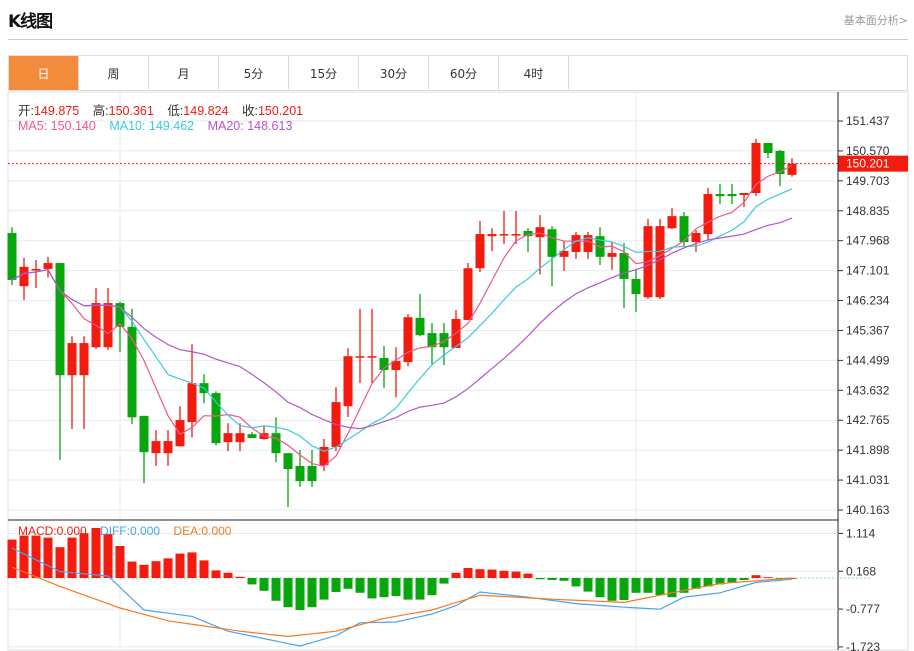 This screenshot has width=914, height=651. I want to click on ma5-value: MA5: 150.140, so click(57, 126).